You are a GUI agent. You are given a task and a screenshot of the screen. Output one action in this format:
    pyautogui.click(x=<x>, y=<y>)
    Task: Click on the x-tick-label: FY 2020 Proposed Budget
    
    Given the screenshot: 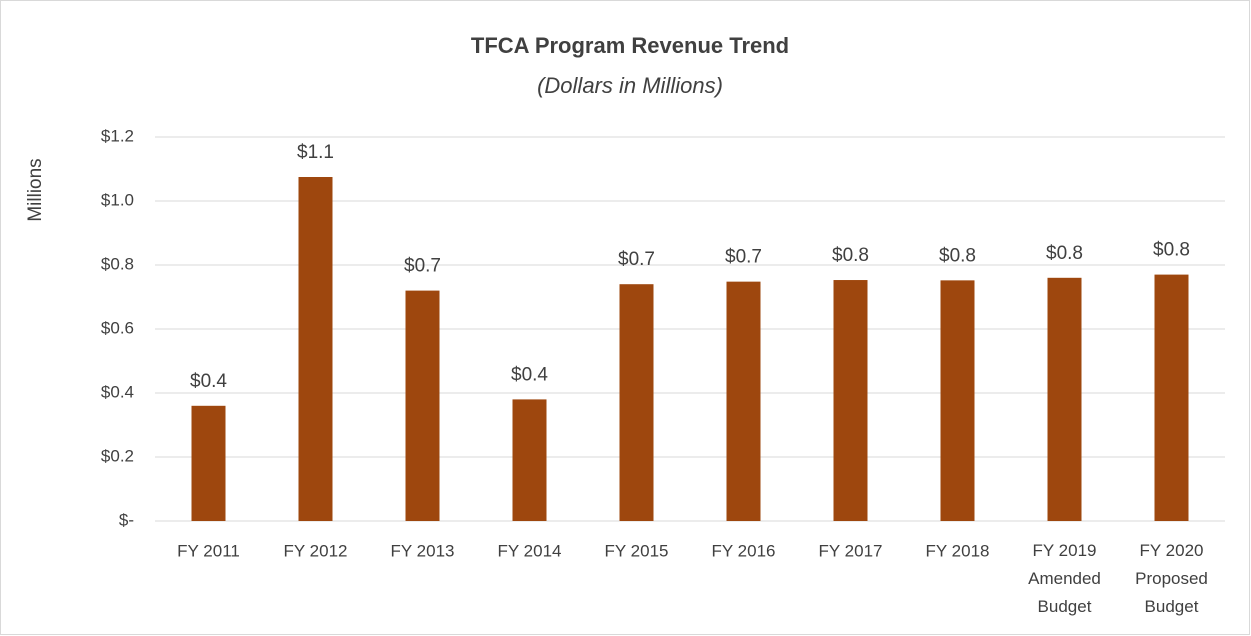 What is the action you would take?
    pyautogui.click(x=1171, y=578)
    